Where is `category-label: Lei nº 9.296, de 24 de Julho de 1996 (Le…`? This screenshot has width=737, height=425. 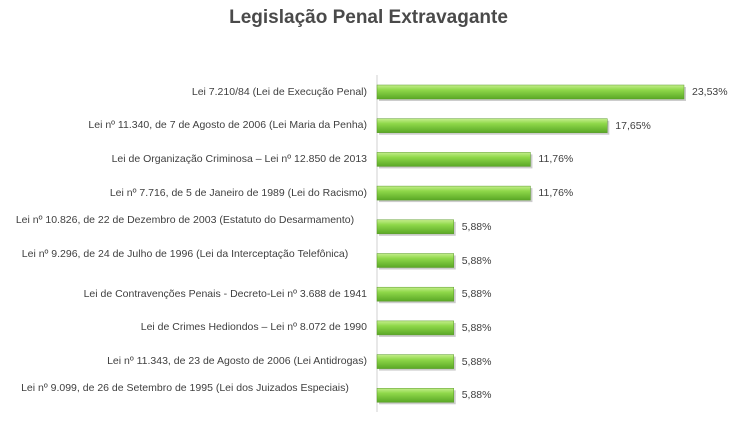
category-label: Lei nº 9.296, de 24 de Julho de 1996 (Le… is located at coordinates (185, 253).